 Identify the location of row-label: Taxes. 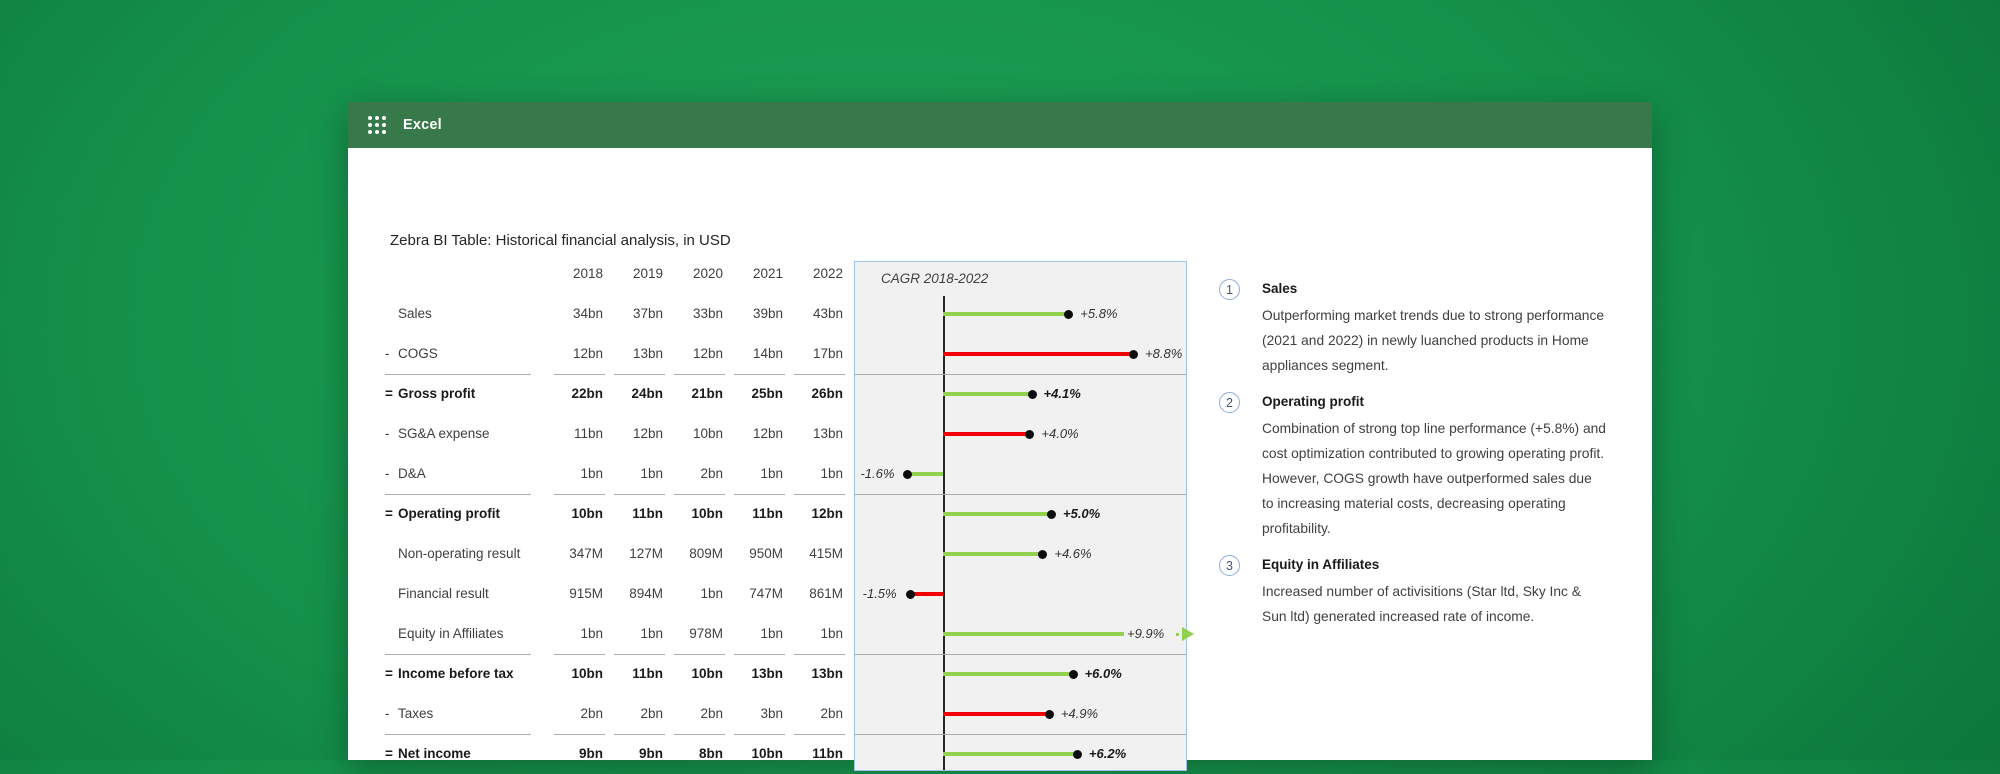
(416, 713).